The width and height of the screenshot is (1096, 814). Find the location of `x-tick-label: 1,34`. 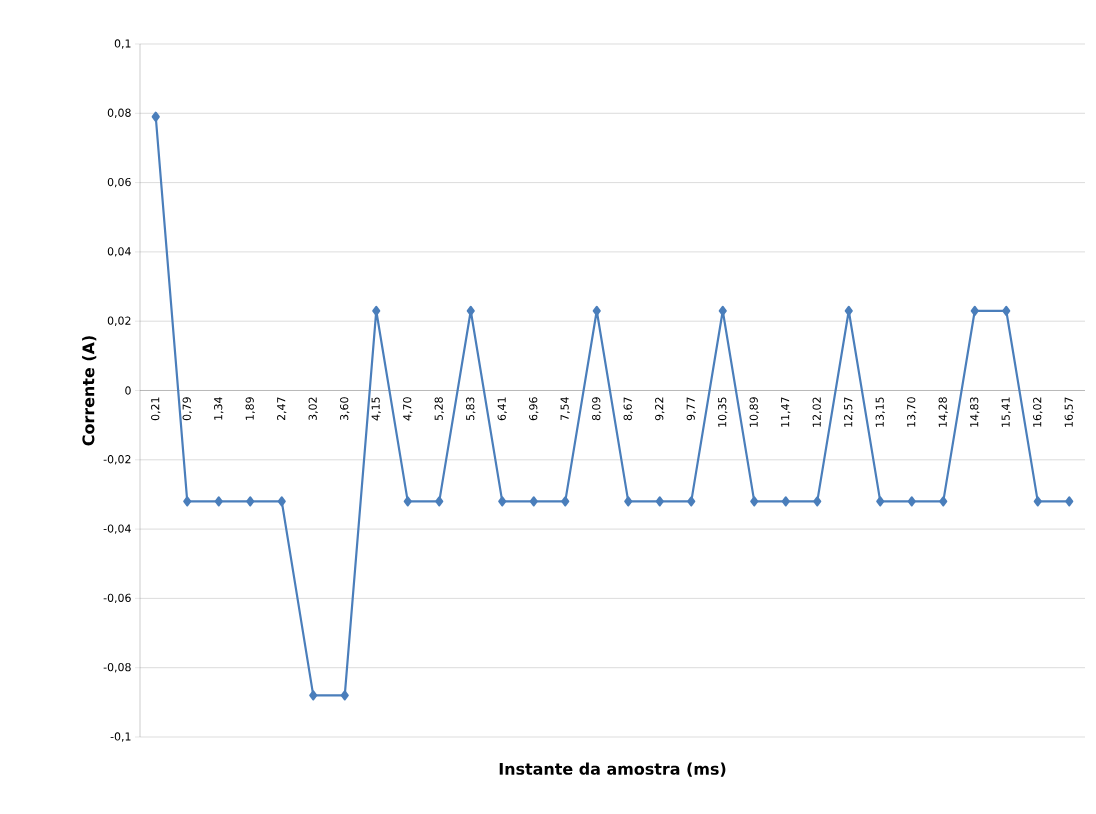

x-tick-label: 1,34 is located at coordinates (219, 408).